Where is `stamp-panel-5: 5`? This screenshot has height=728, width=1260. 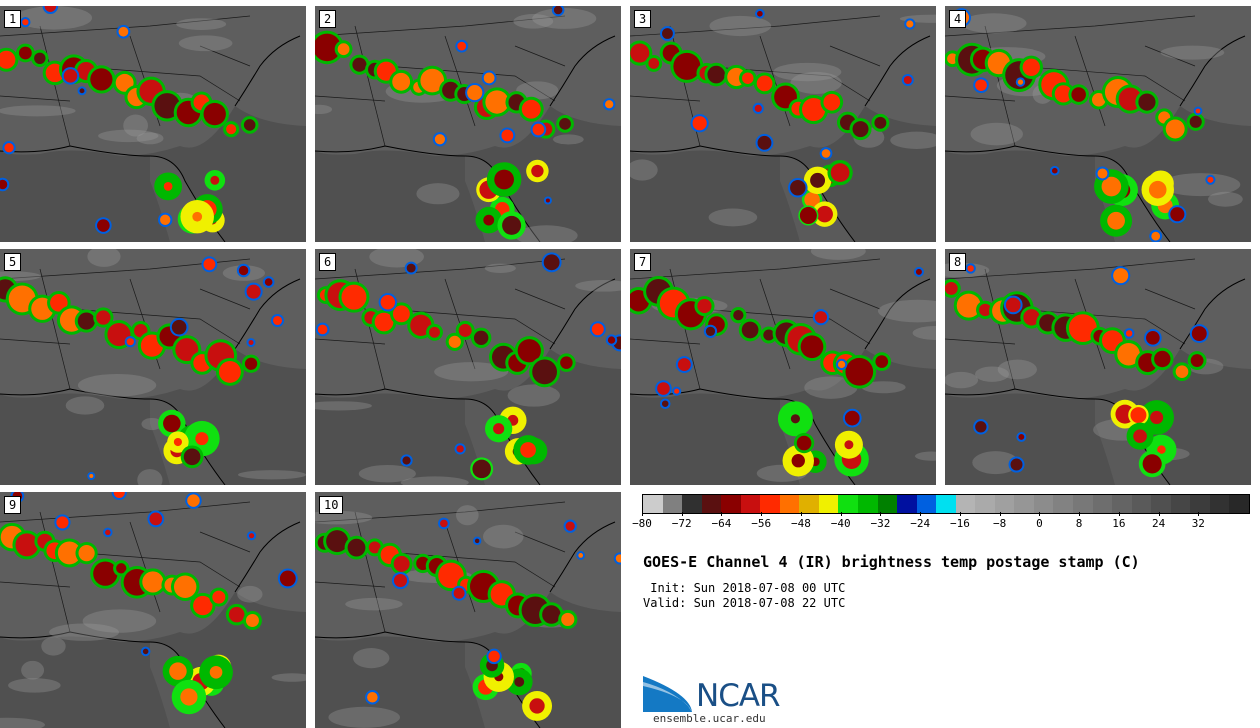
stamp-panel-5: 5 is located at coordinates (153, 367).